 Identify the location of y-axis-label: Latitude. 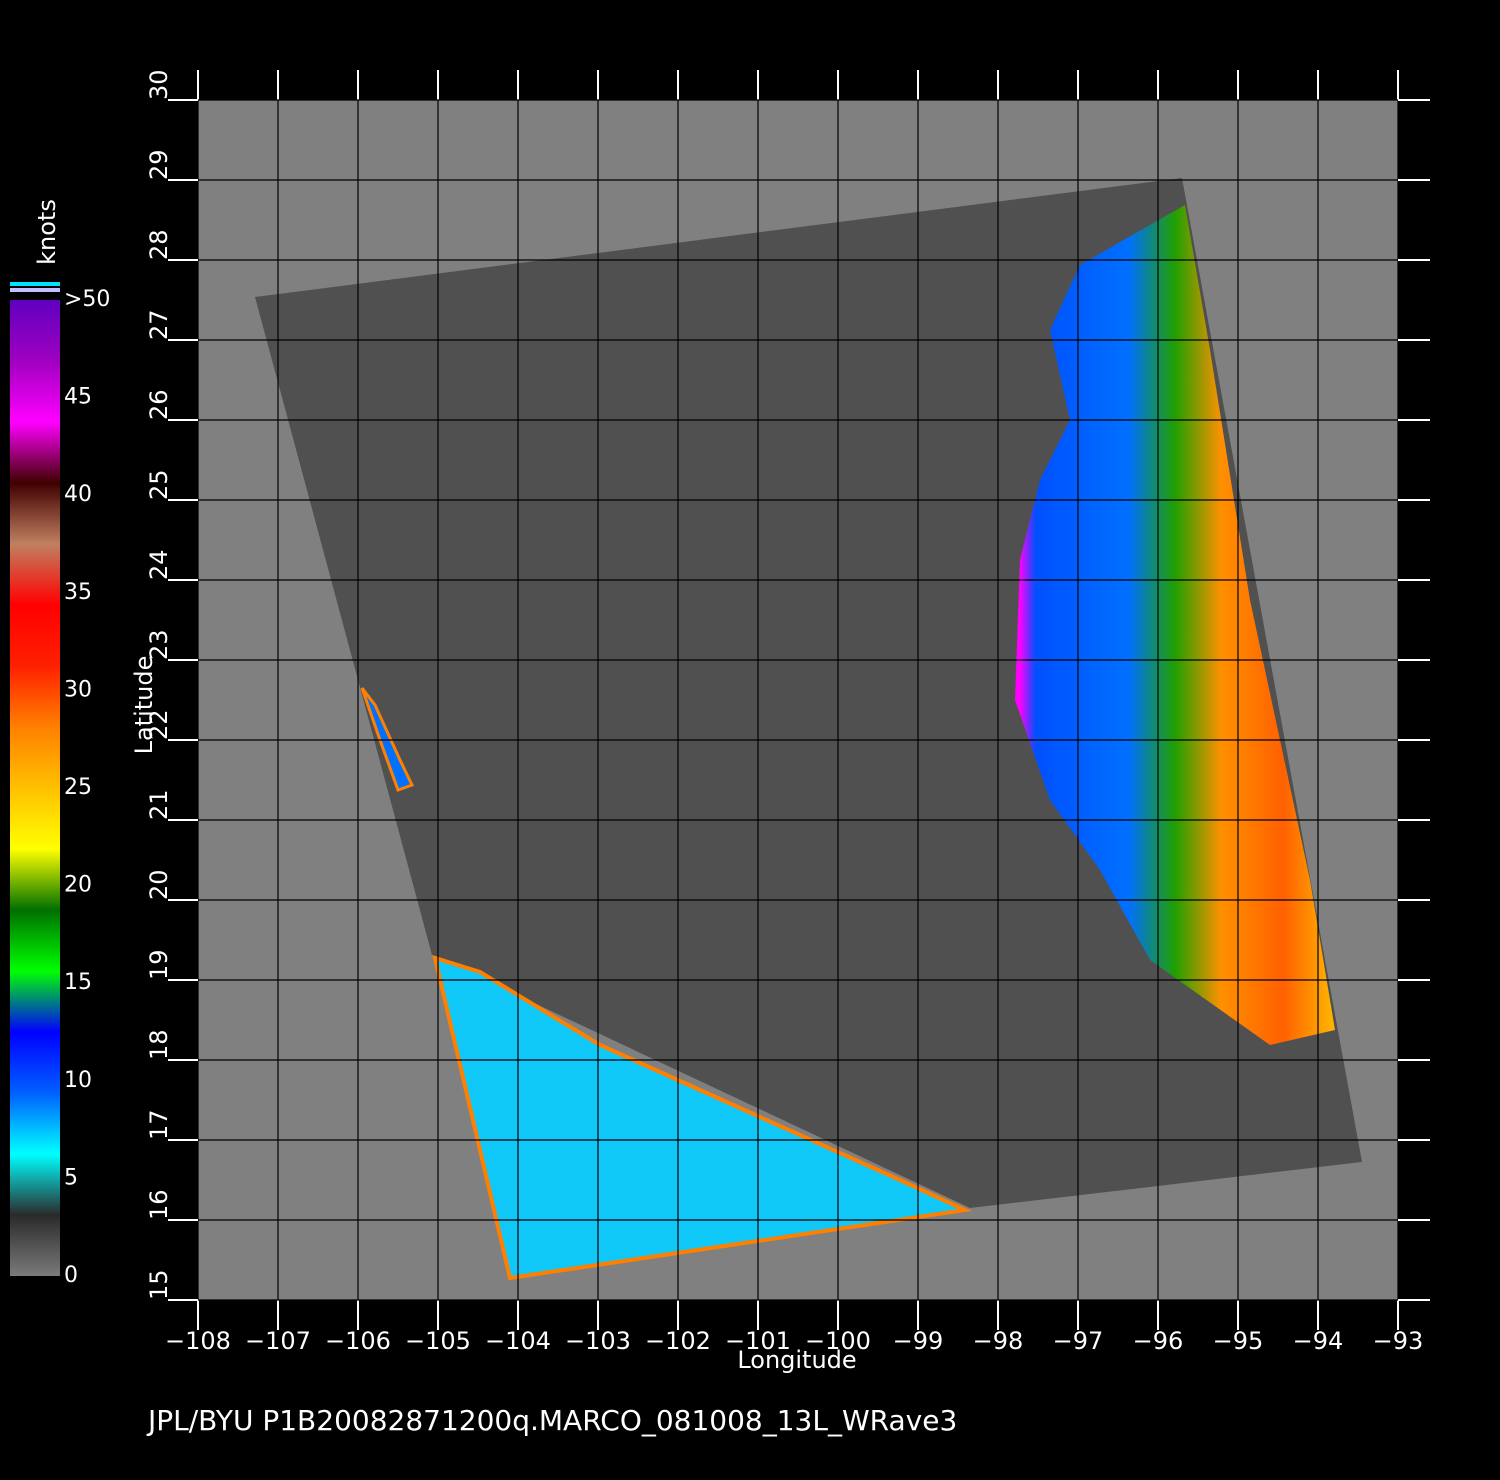
(144, 705).